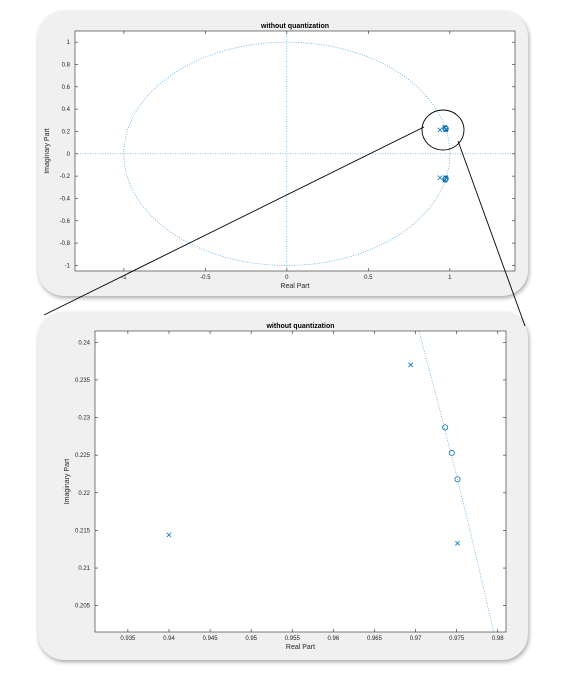 This screenshot has width=571, height=681. I want to click on y-tick-label: 0.4, so click(66, 110).